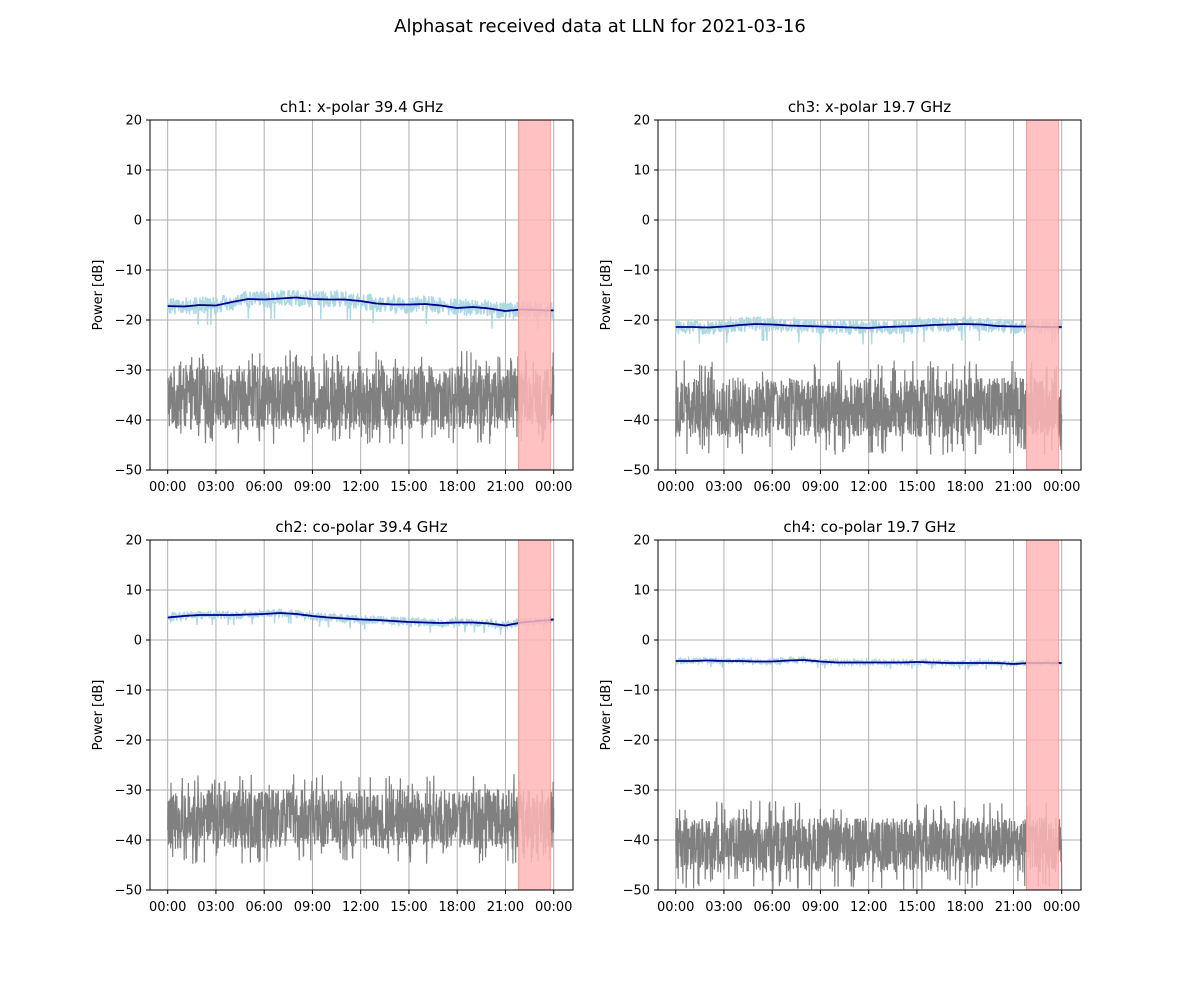  I want to click on ch1-plot-area, so click(361, 295).